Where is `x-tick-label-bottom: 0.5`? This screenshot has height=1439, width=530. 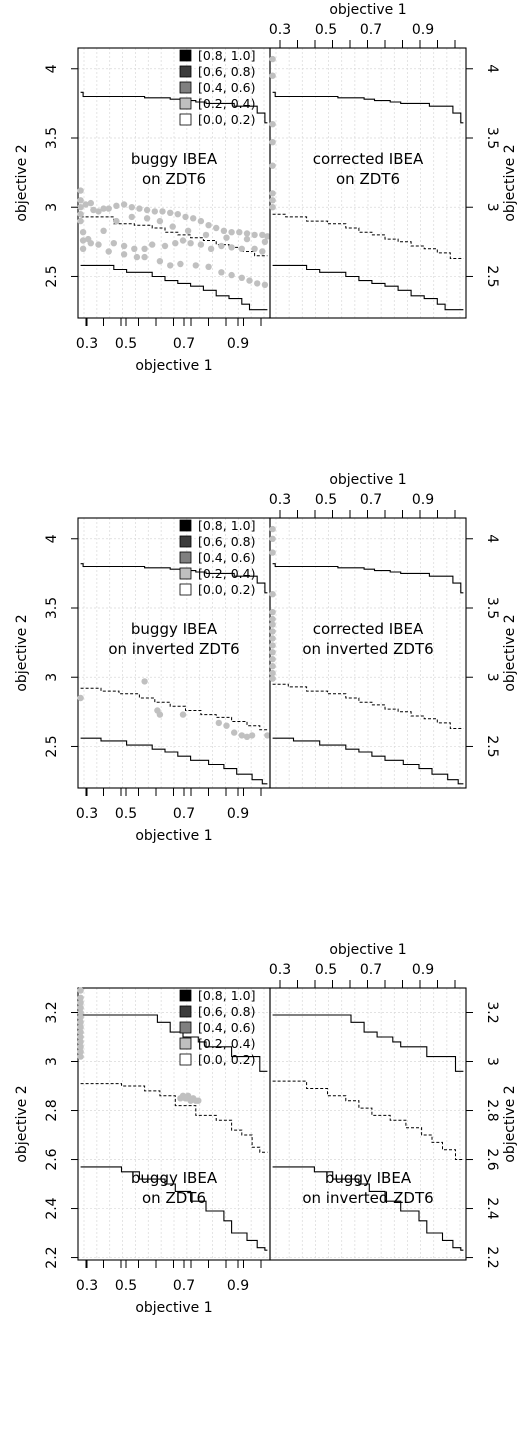
x-tick-label-bottom: 0.5 is located at coordinates (126, 1286).